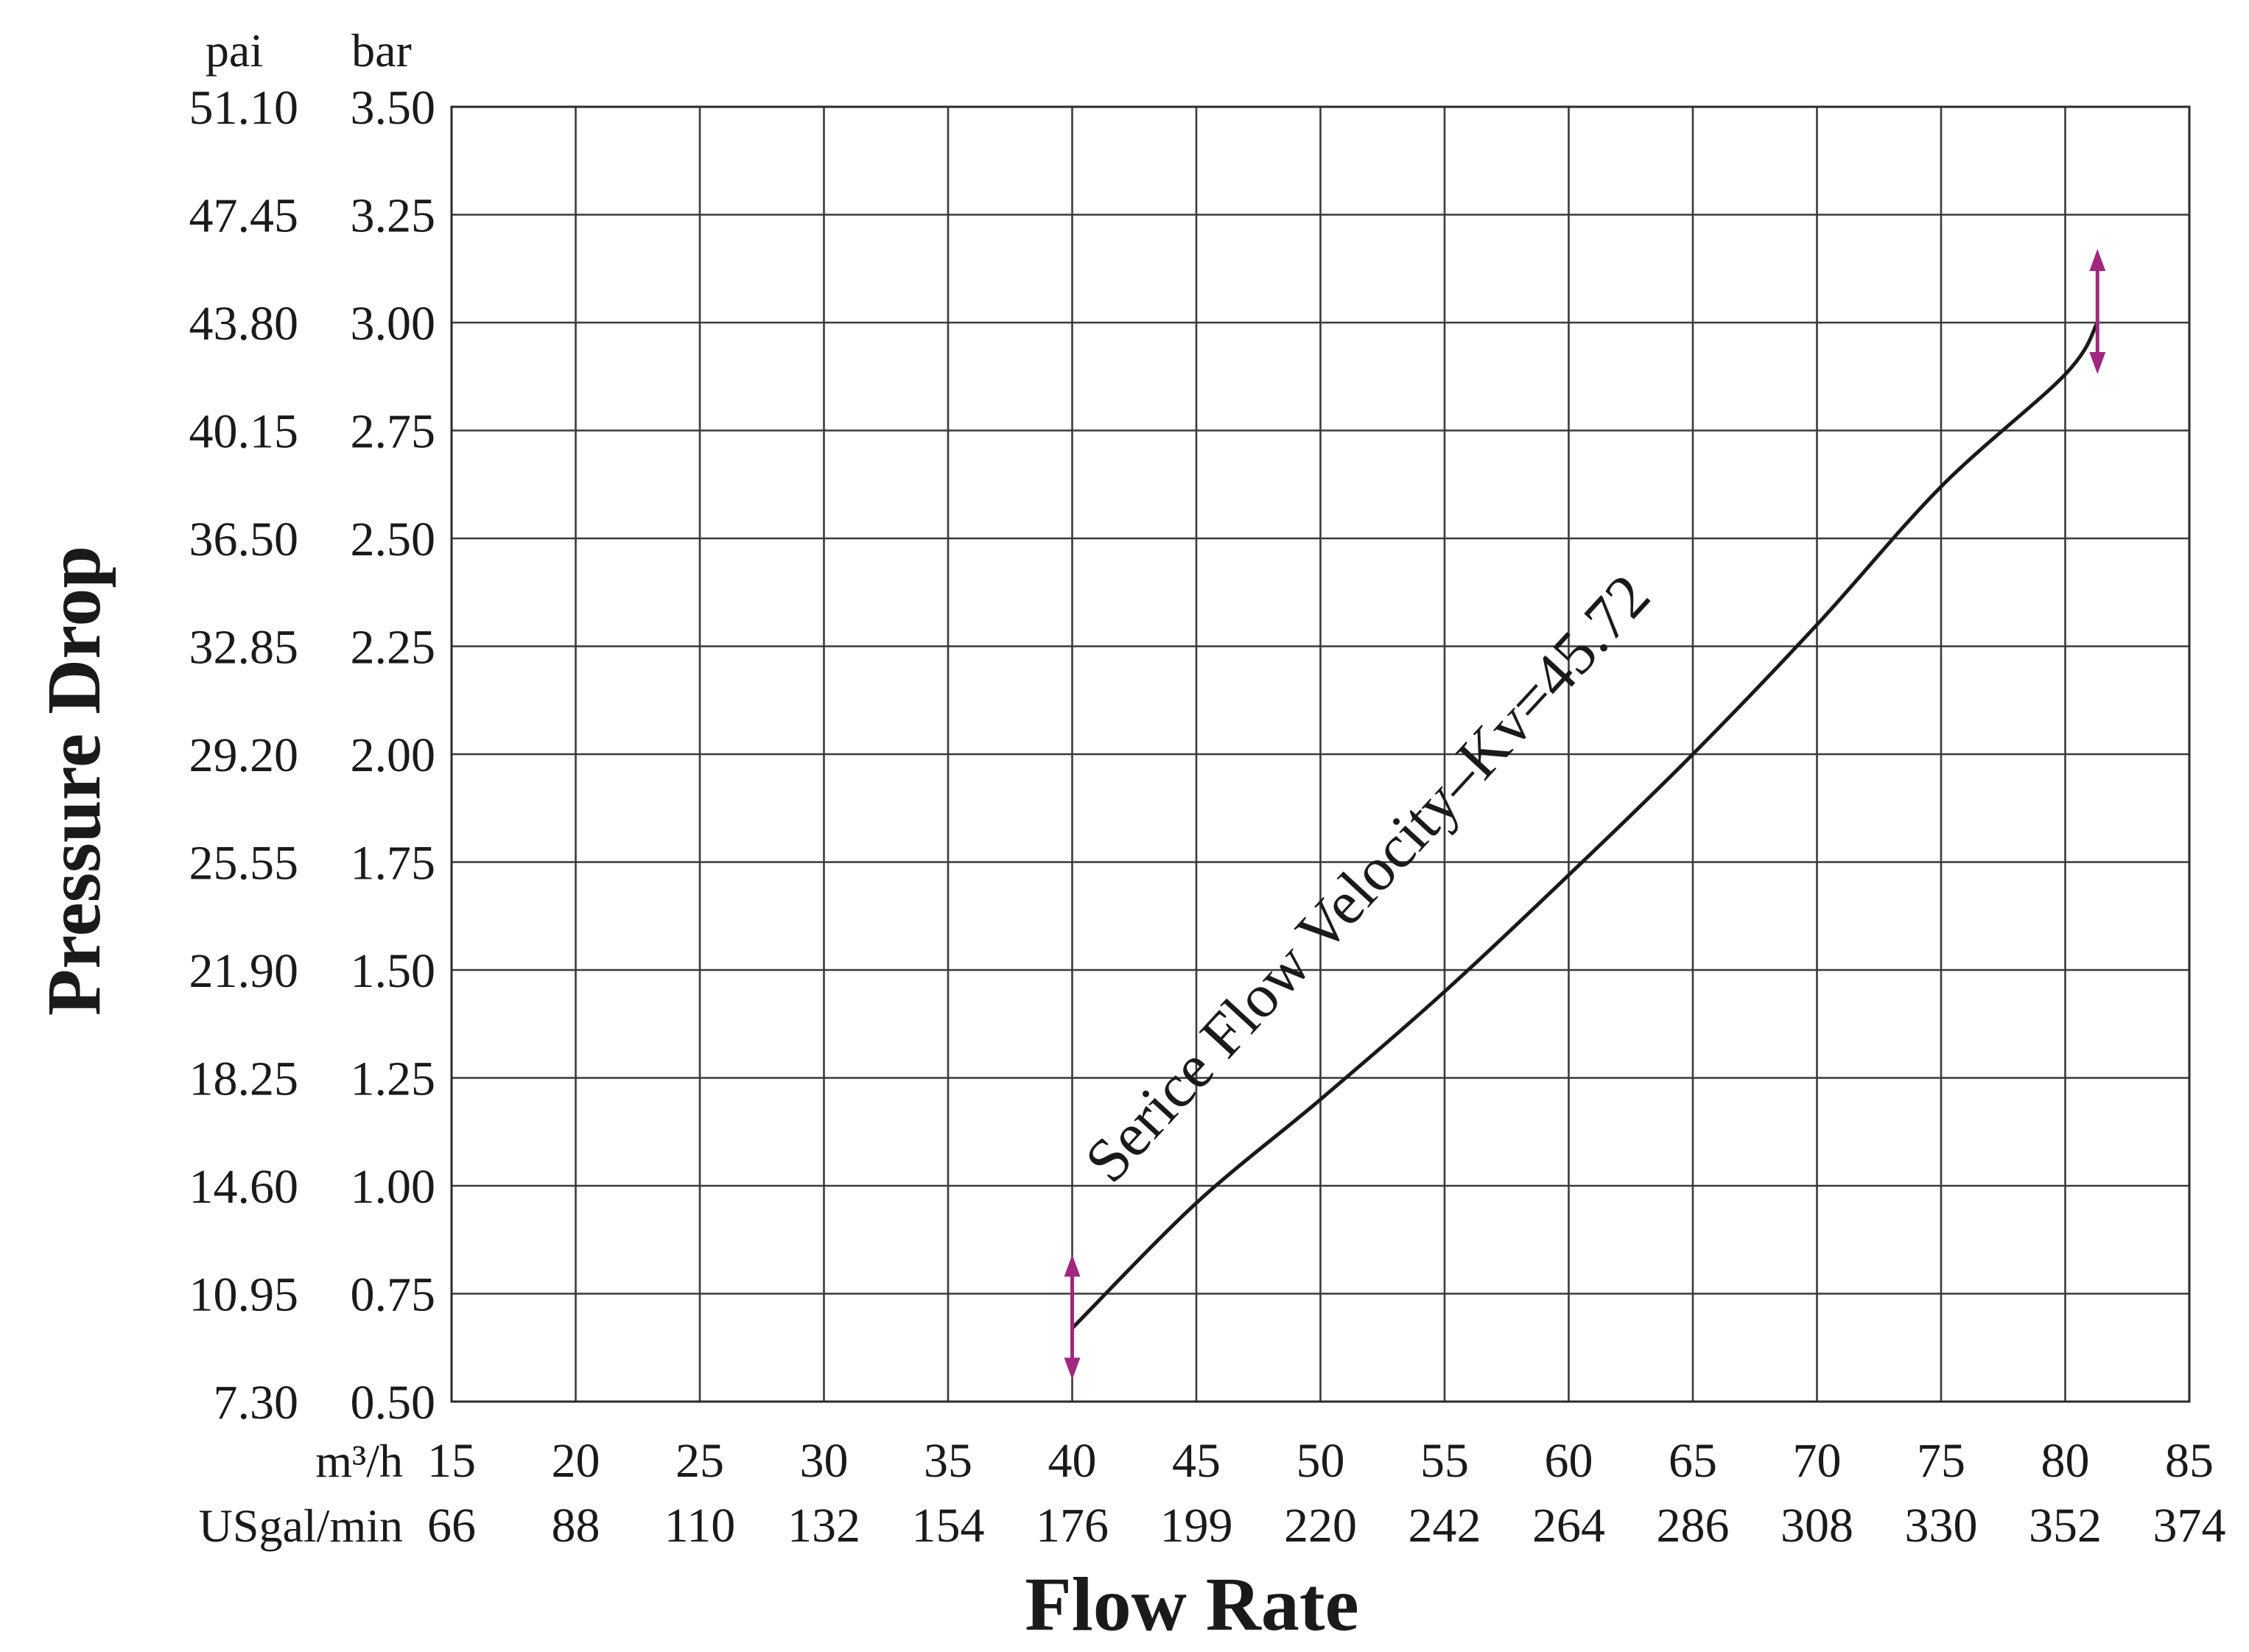 The height and width of the screenshot is (1652, 2249). I want to click on x-tick-label: 220, so click(1321, 1526).